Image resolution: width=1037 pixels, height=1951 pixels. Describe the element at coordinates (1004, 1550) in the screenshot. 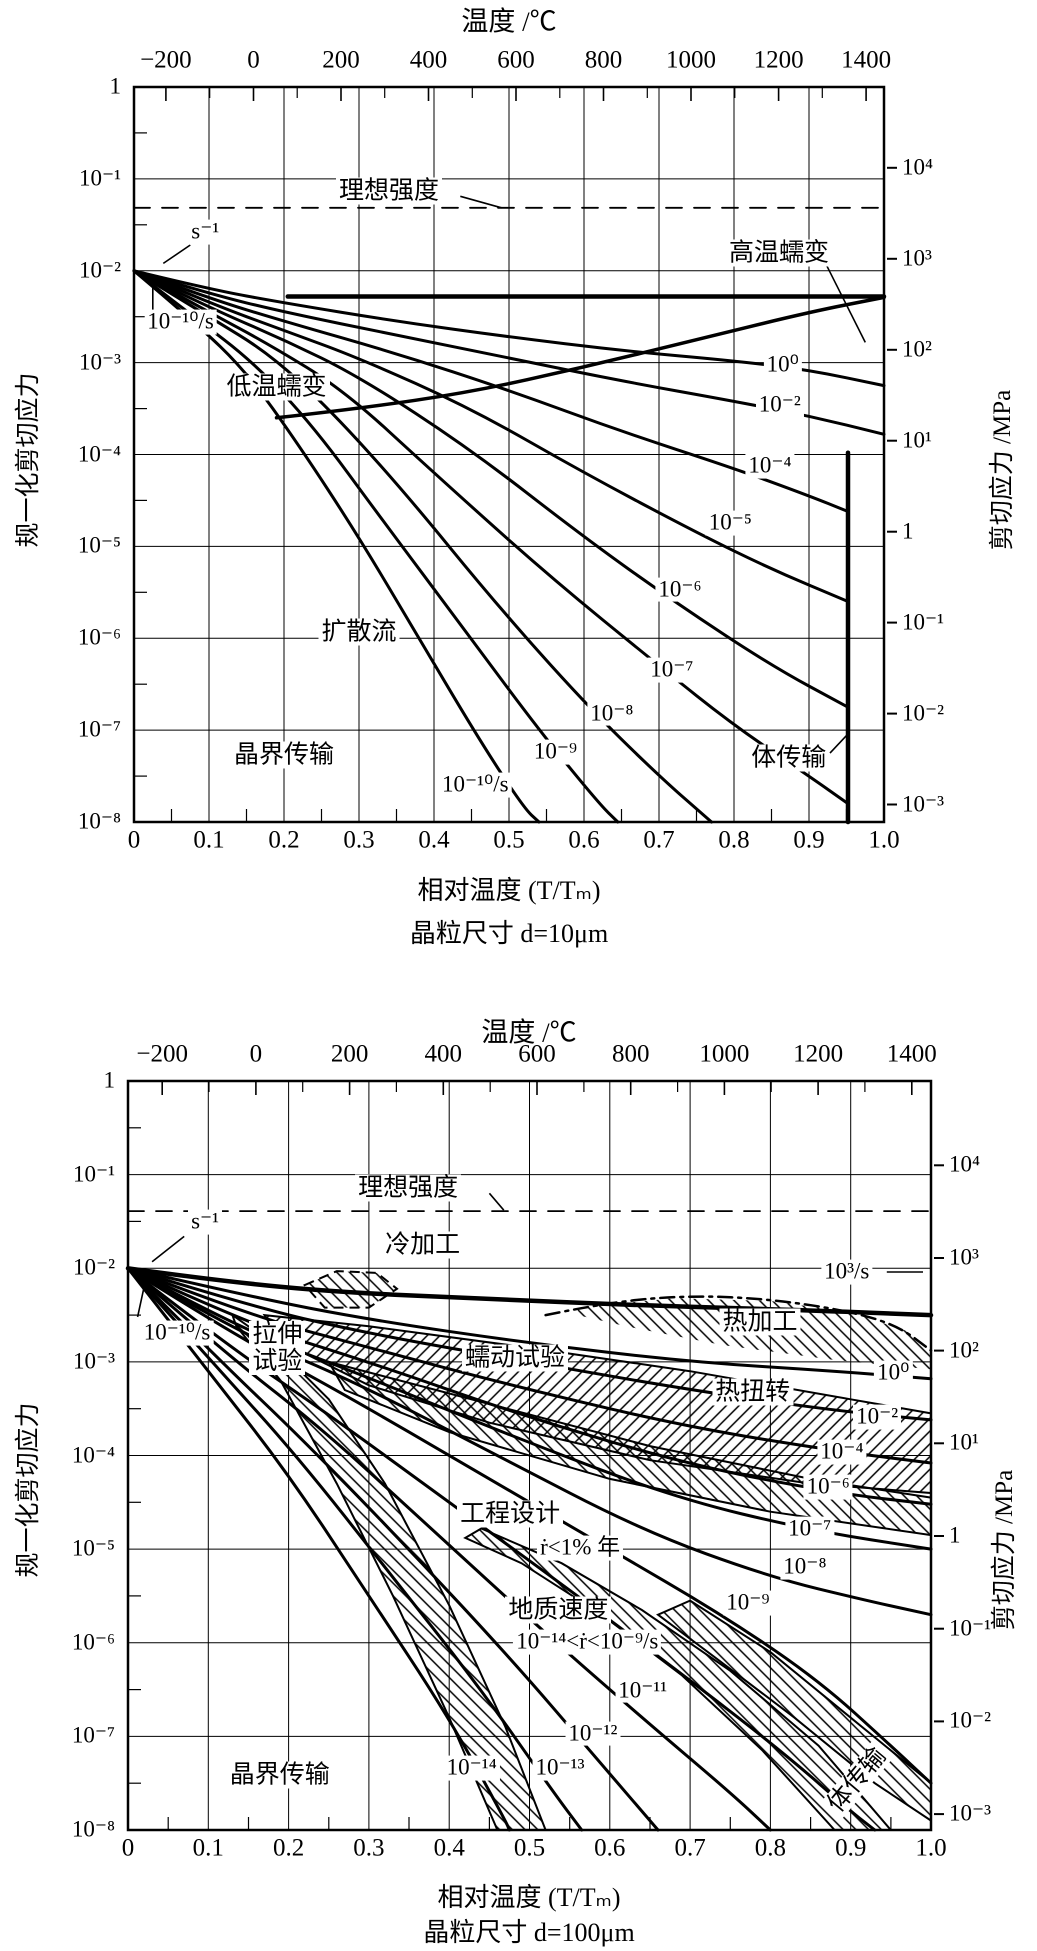

I see `chart2-y-right-axis-title: 剪切应力 /MPa` at that location.